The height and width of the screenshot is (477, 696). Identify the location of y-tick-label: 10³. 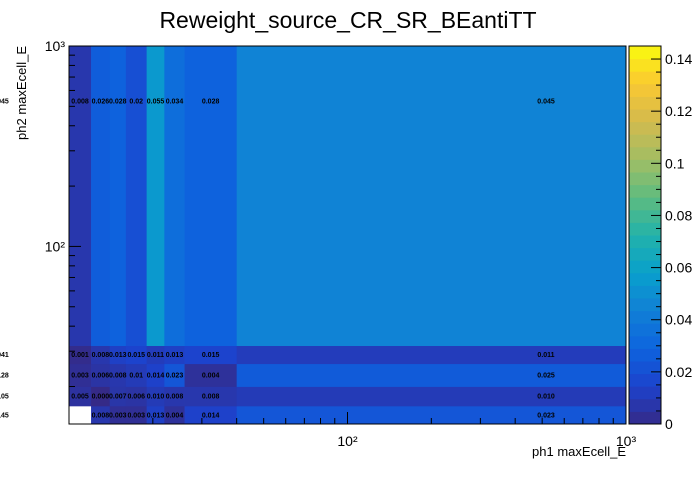
(55, 46).